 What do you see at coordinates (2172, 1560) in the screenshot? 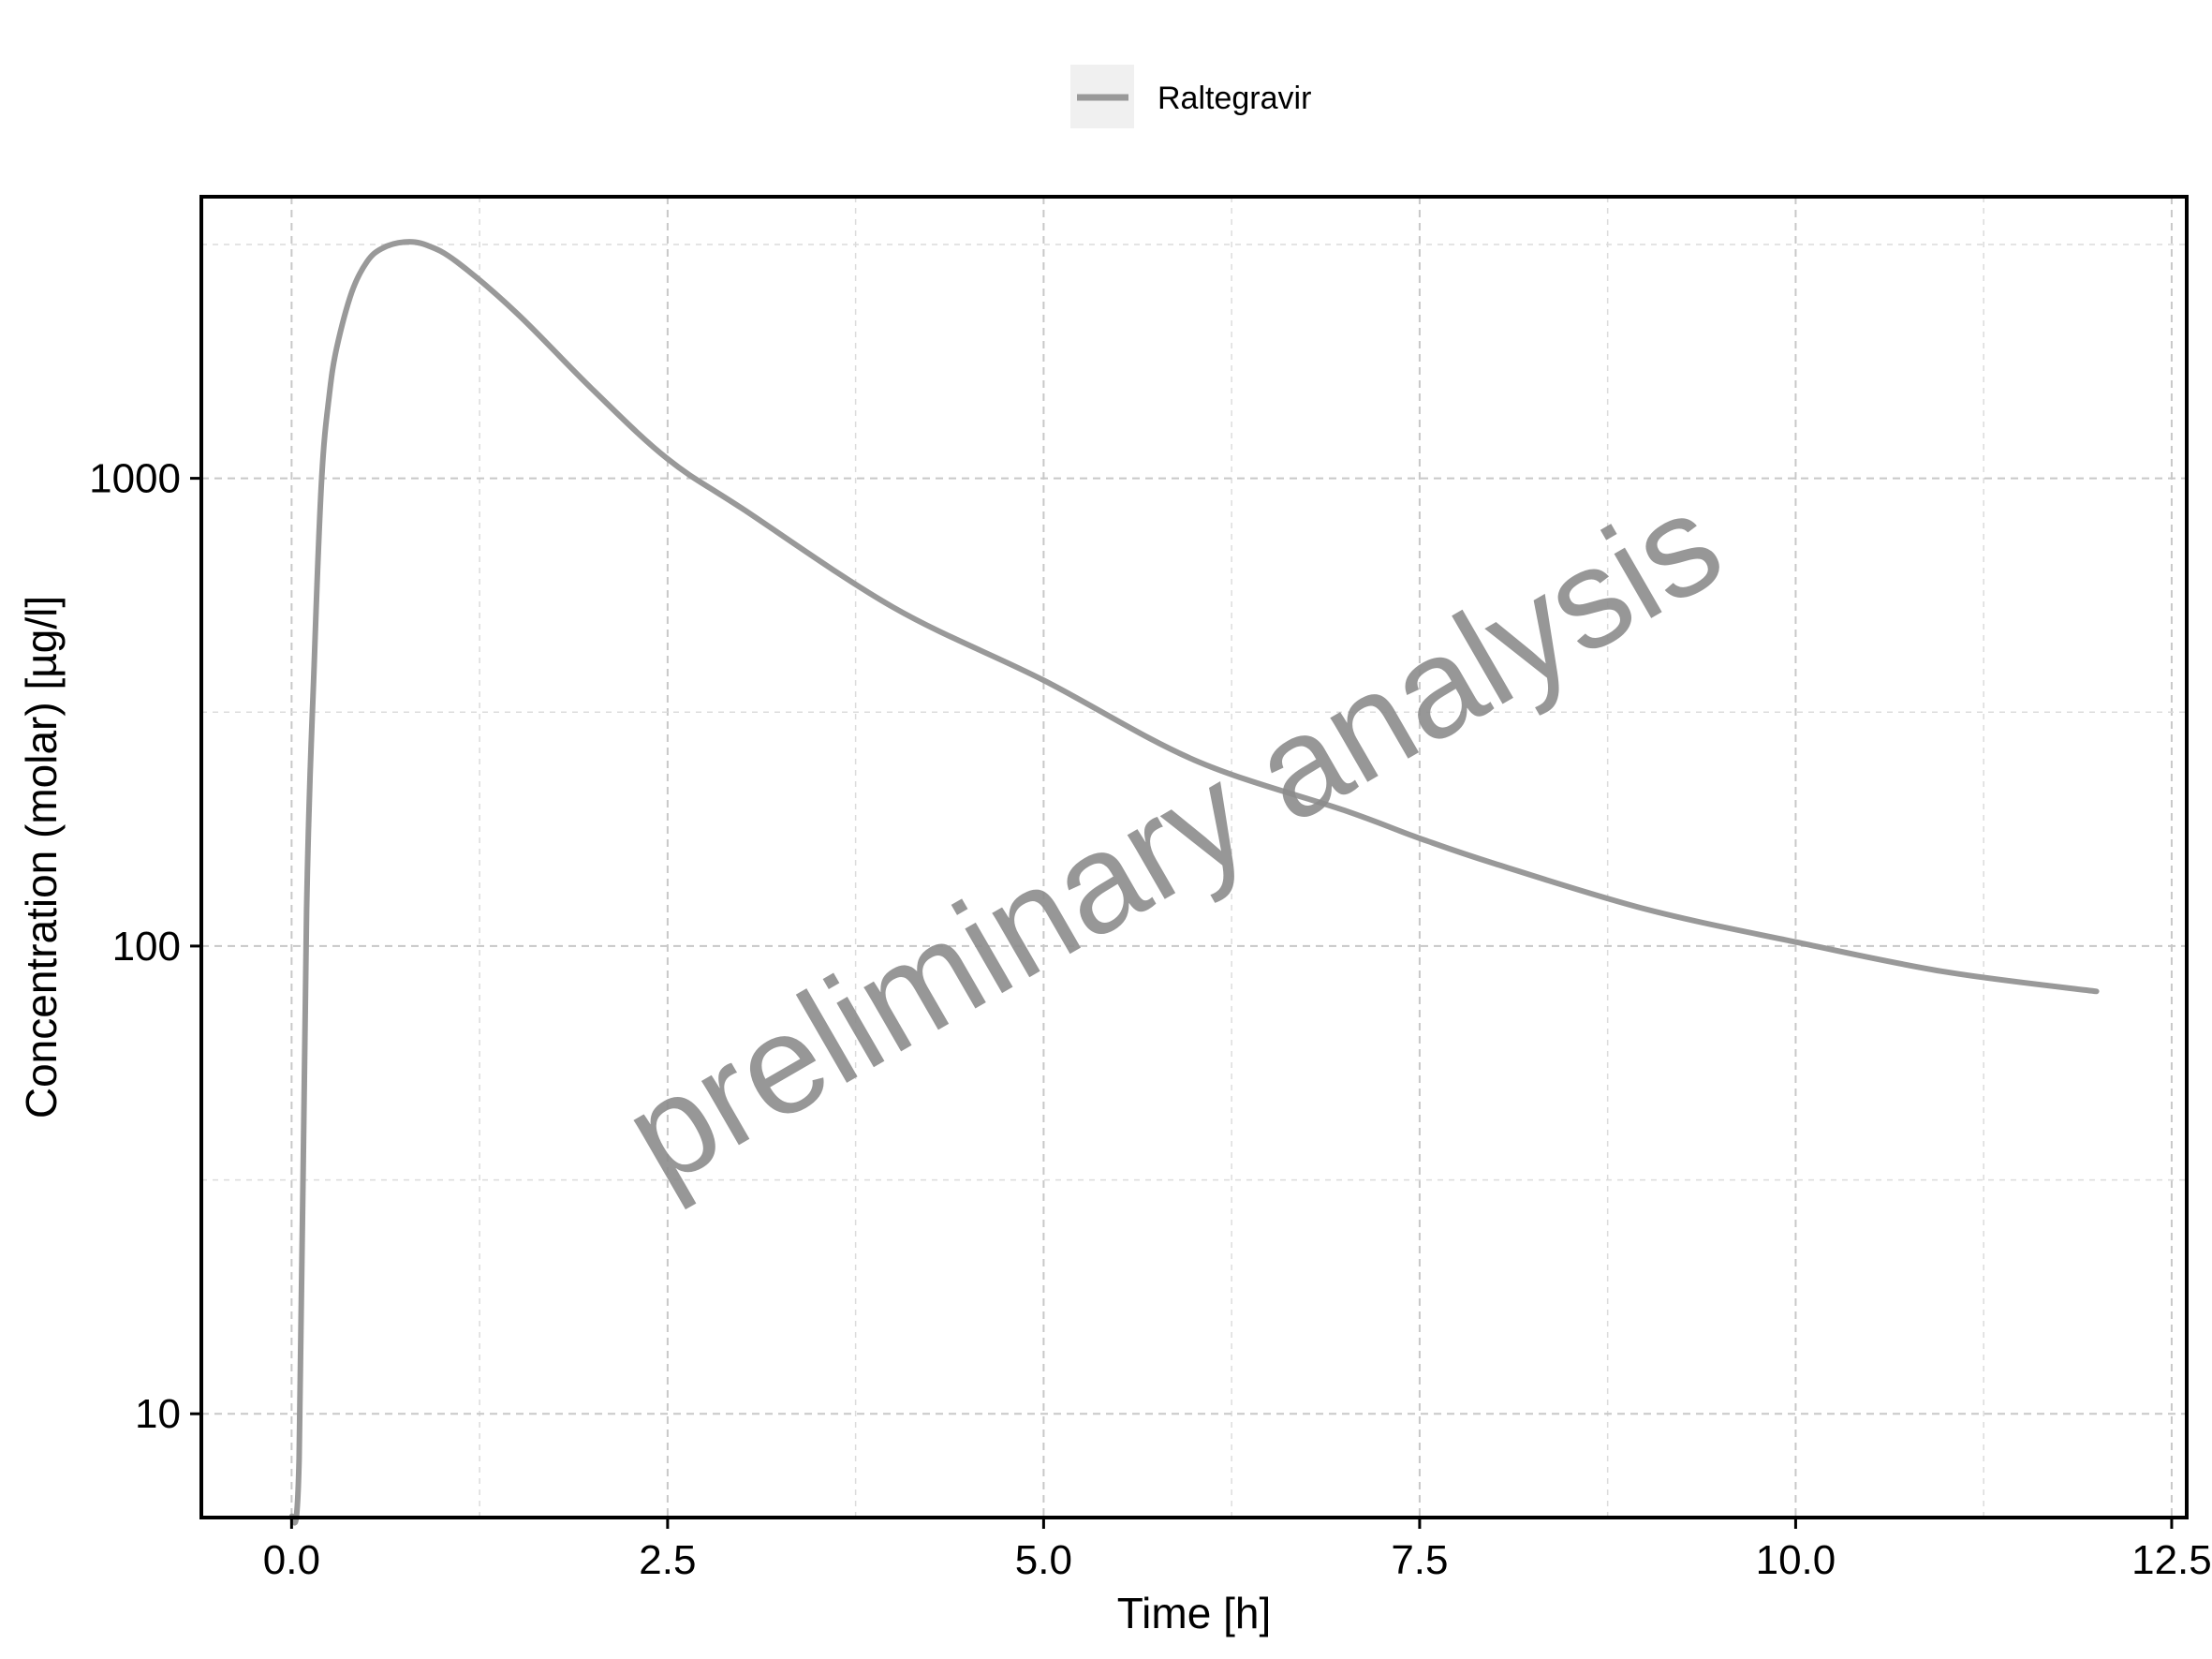
I see `x-tick-label: 12.5` at bounding box center [2172, 1560].